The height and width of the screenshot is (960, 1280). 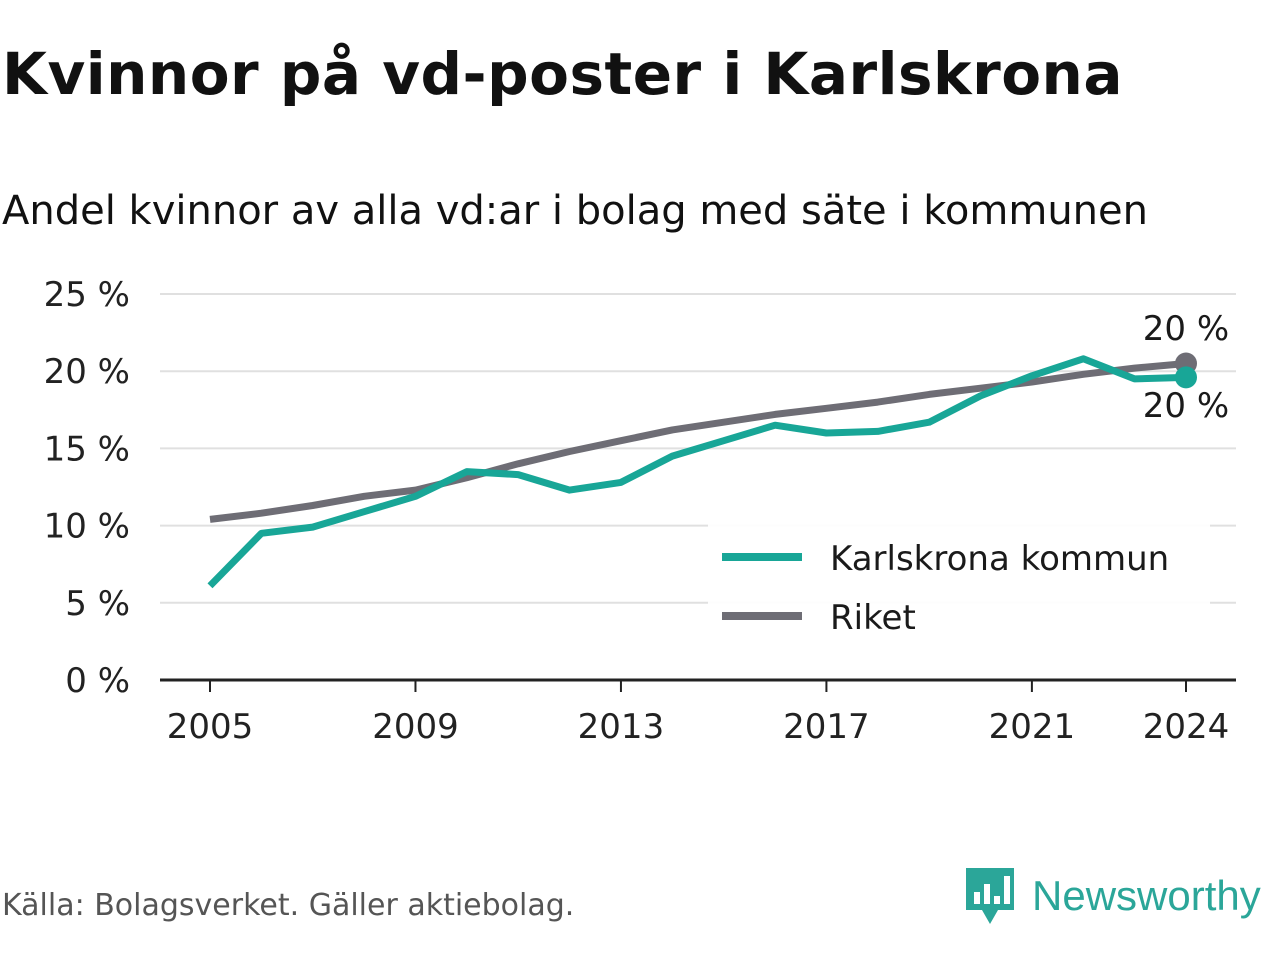 I want to click on brand-logo: Newsworthy, so click(x=1112, y=896).